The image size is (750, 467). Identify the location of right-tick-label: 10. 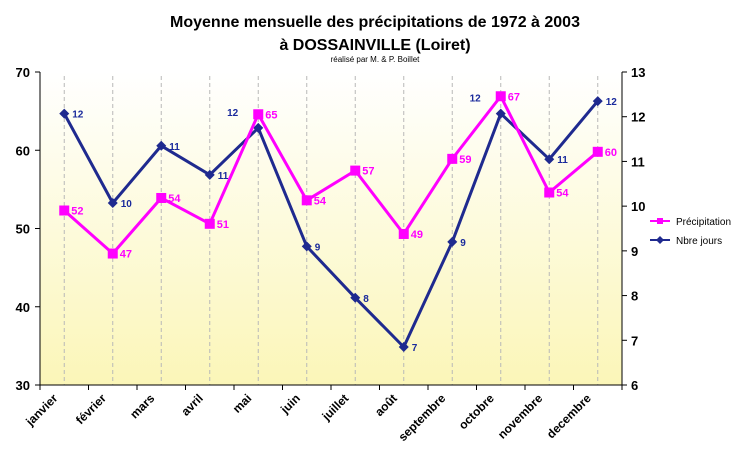
(638, 206).